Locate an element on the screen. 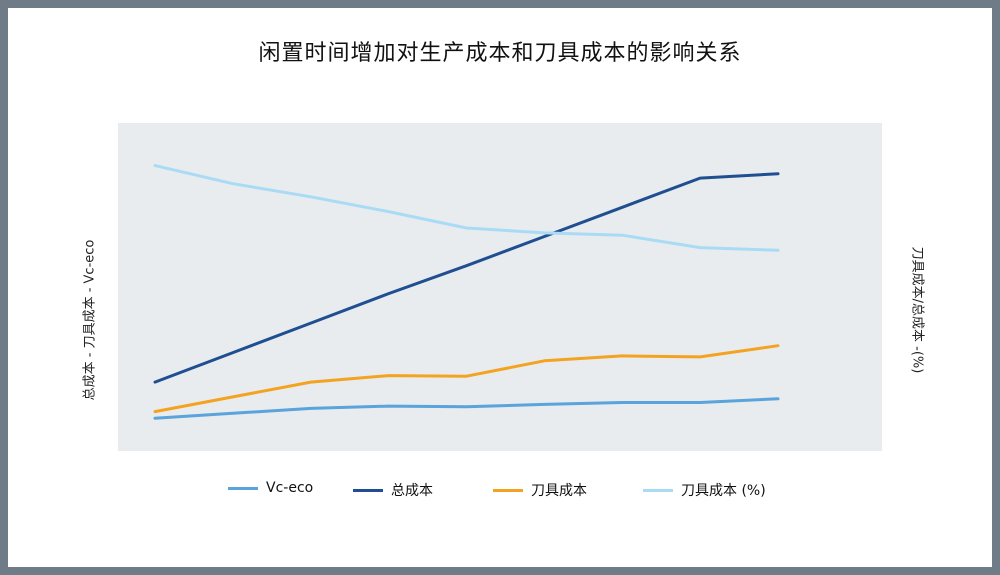 The width and height of the screenshot is (1000, 575). chart-legend: Vc-eco 总成本 刀具成本 刀具成本 (%) is located at coordinates (500, 490).